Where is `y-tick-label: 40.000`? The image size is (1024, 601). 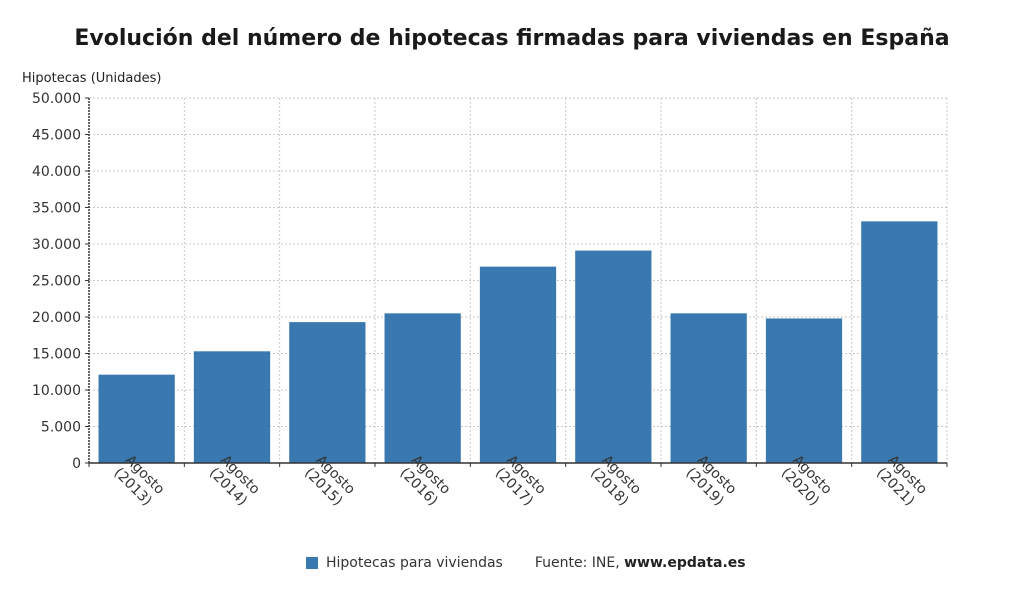 y-tick-label: 40.000 is located at coordinates (56, 172).